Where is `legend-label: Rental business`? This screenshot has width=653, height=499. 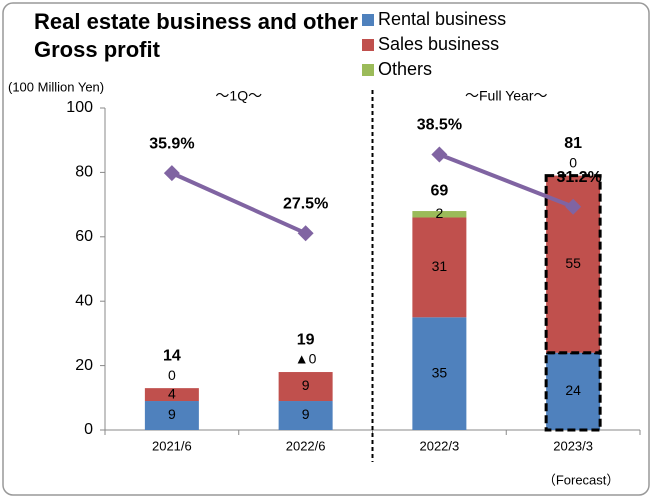
legend-label: Rental business is located at coordinates (442, 19).